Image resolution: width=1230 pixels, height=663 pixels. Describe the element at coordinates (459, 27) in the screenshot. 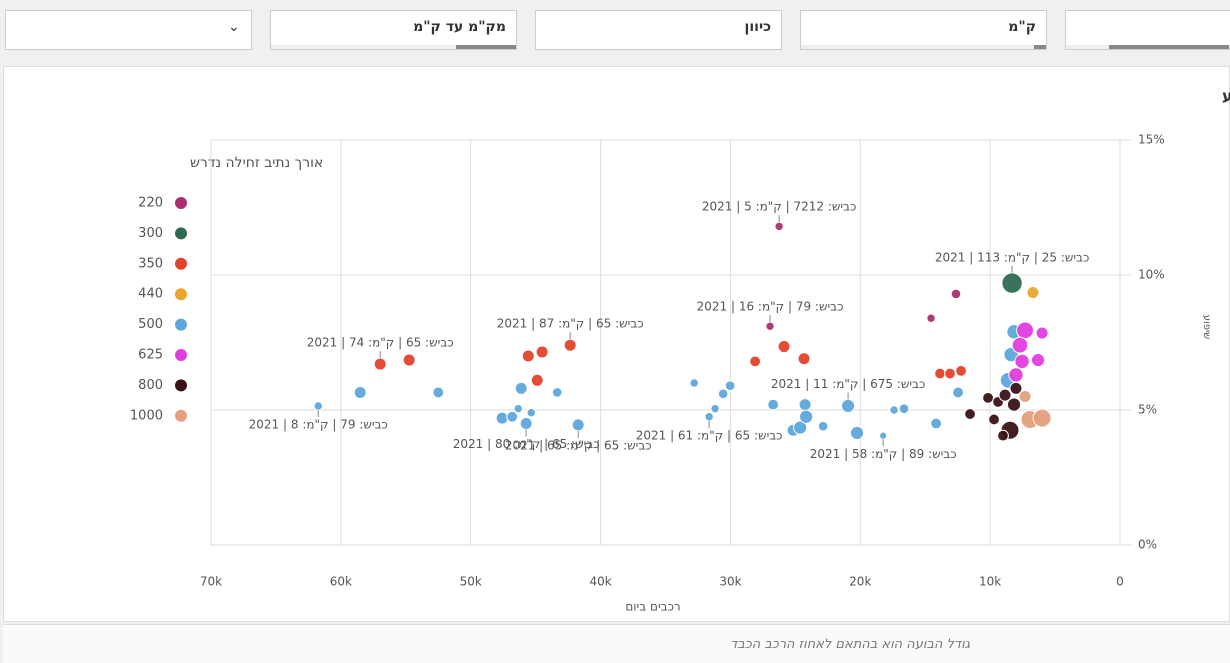

I see `filter-label: מק"מ עד ק"מ` at that location.